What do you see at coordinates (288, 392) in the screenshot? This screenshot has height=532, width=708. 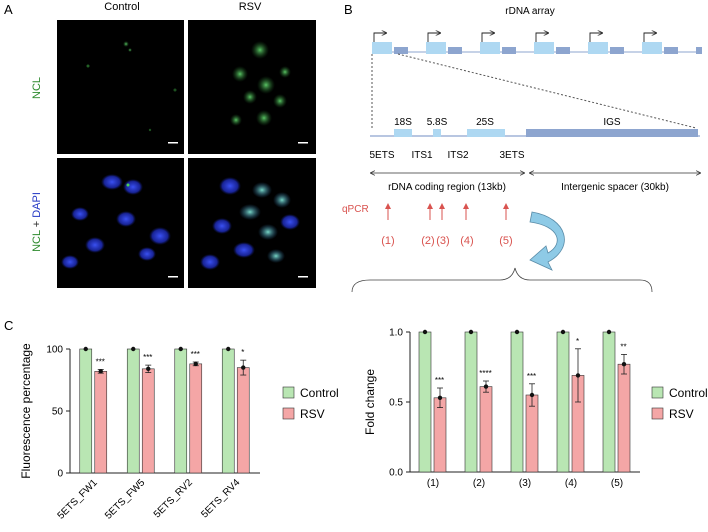 I see `legend-swatch-control` at bounding box center [288, 392].